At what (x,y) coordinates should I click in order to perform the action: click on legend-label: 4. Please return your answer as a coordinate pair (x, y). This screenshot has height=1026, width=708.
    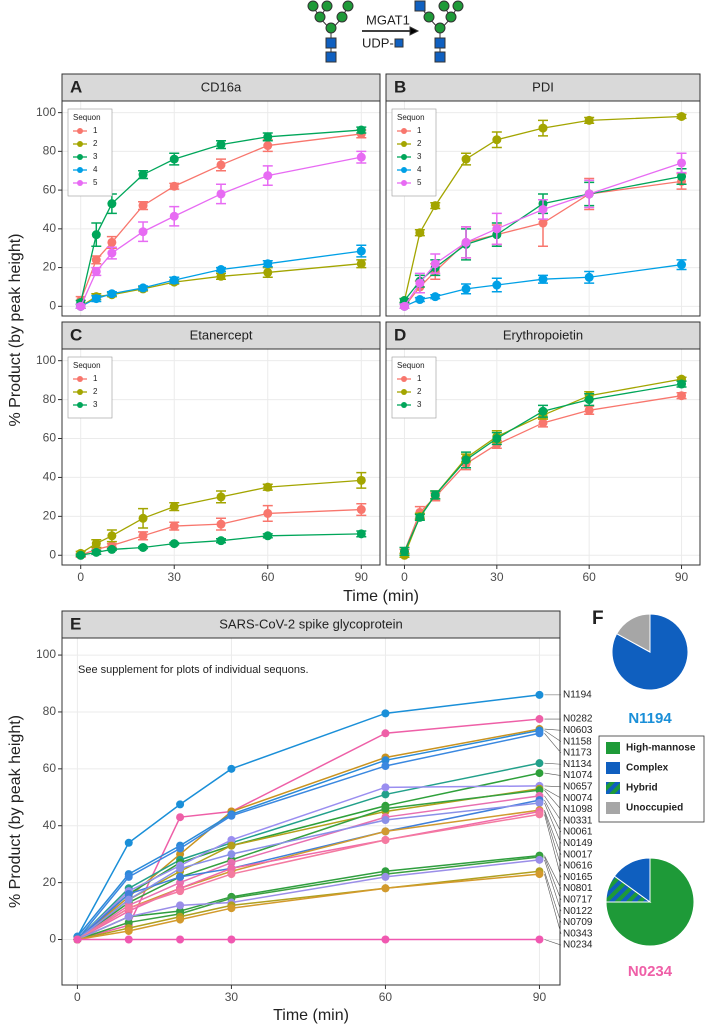
    Looking at the image, I should click on (419, 169).